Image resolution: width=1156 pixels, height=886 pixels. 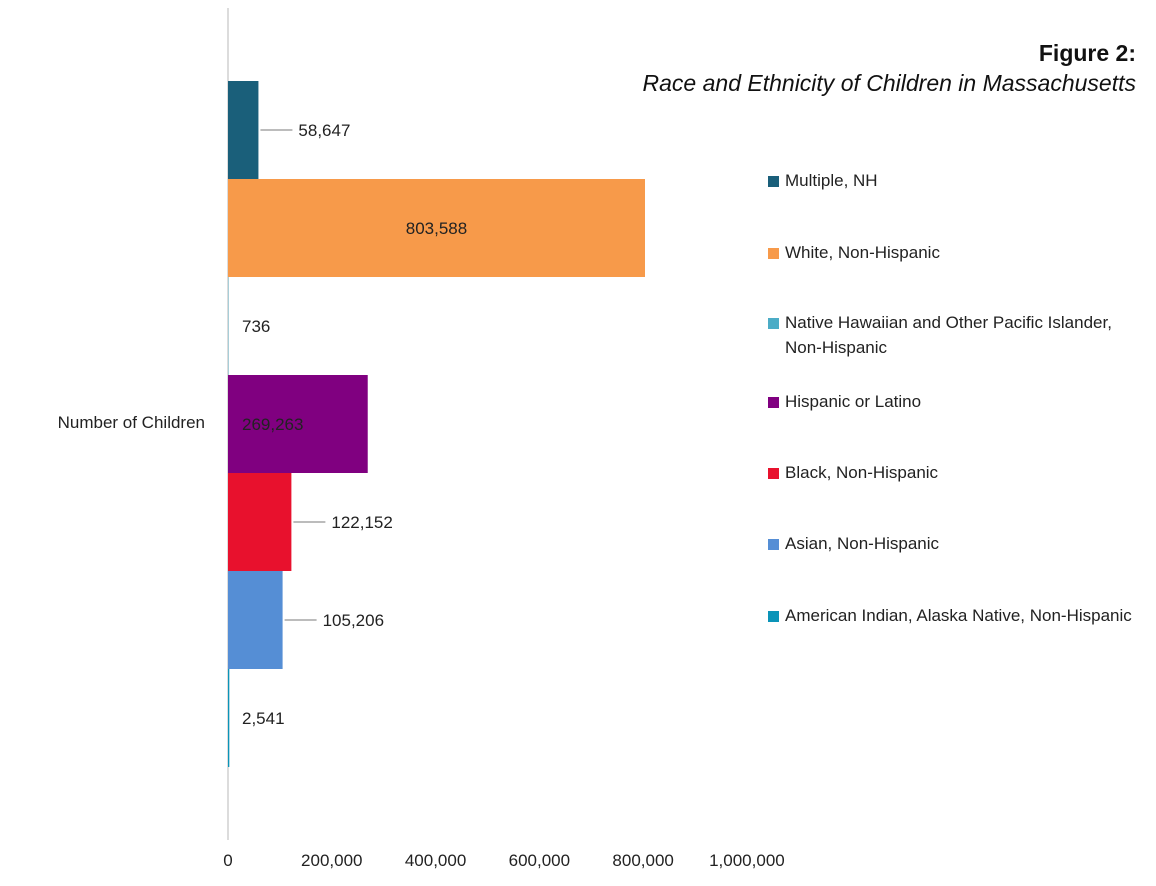 I want to click on bar-black-non-hispanic, so click(x=260, y=522).